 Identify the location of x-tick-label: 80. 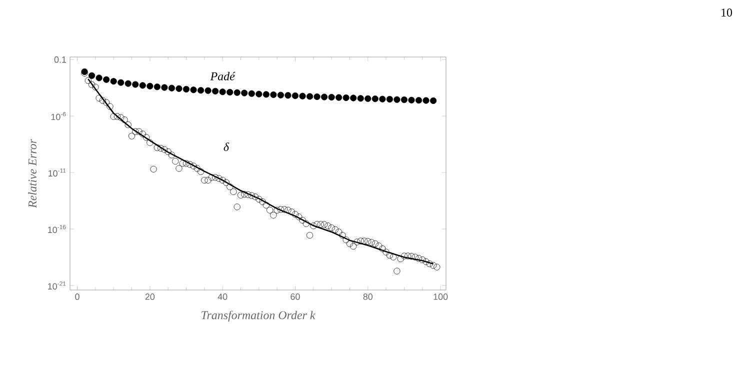
(368, 297).